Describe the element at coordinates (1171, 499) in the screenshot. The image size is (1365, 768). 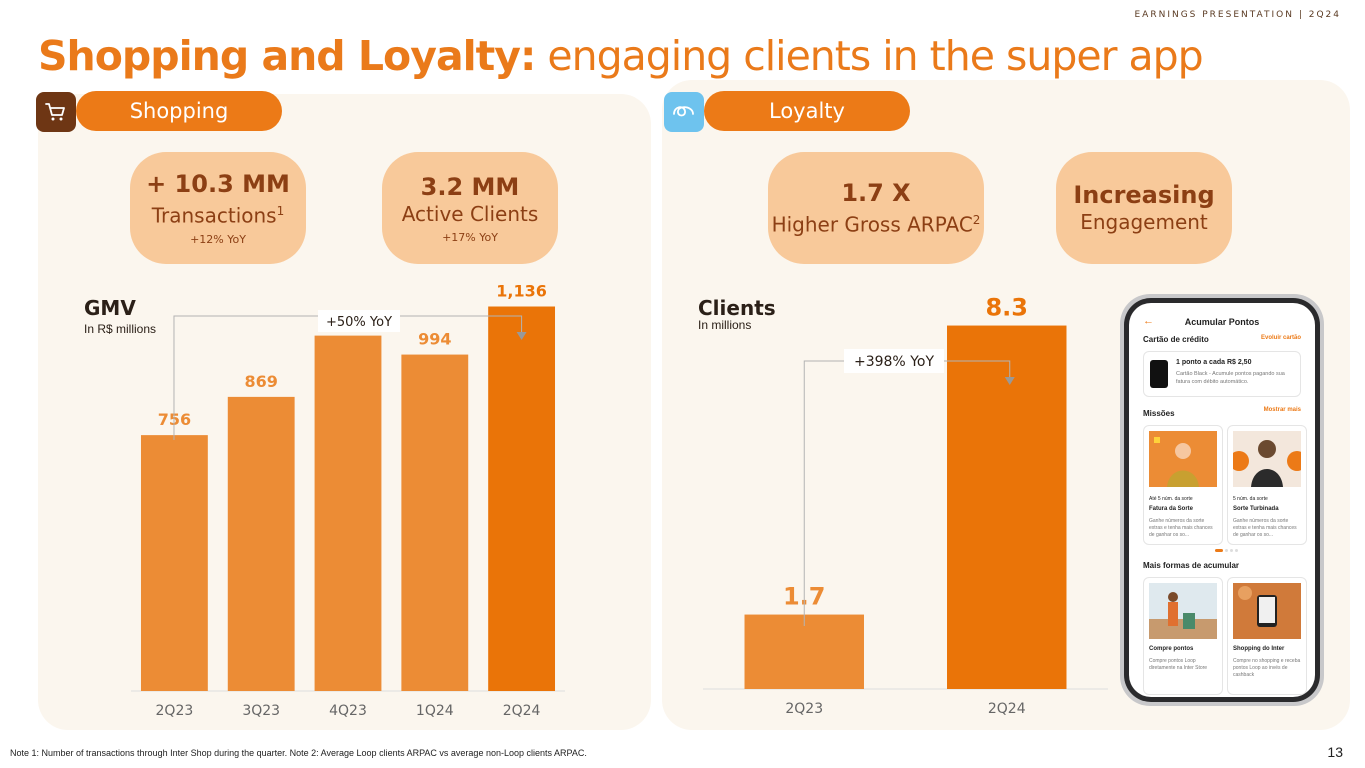
I see `mission-tag: Até 5 núm. da sorte` at that location.